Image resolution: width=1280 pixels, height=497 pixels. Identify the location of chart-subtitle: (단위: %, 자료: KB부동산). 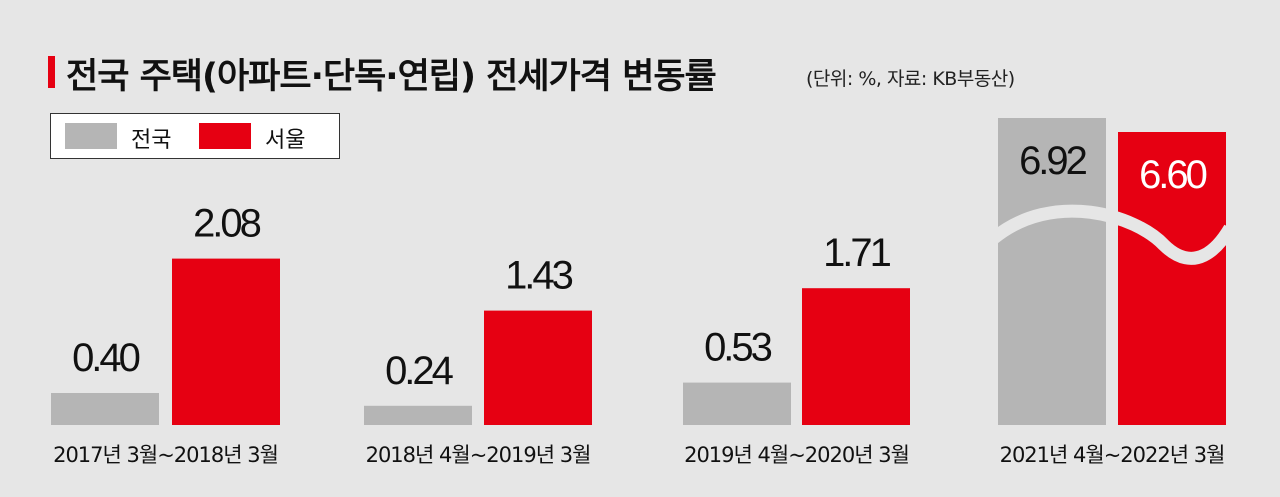
(910, 79).